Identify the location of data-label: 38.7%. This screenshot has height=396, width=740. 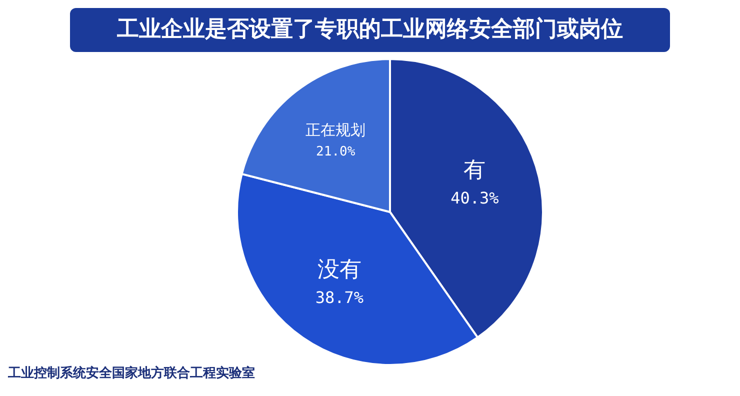
(339, 298).